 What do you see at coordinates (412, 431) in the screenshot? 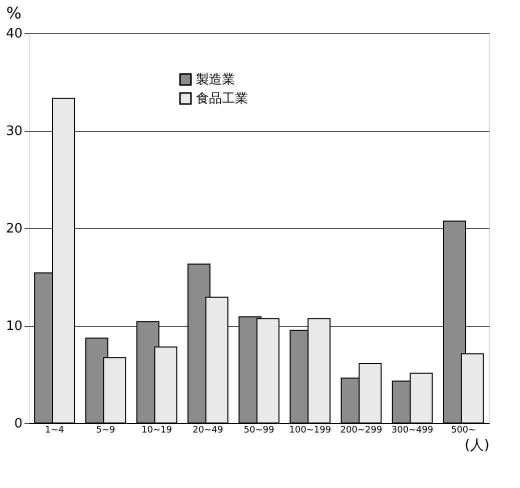
I see `x-tick-label: 300~499` at bounding box center [412, 431].